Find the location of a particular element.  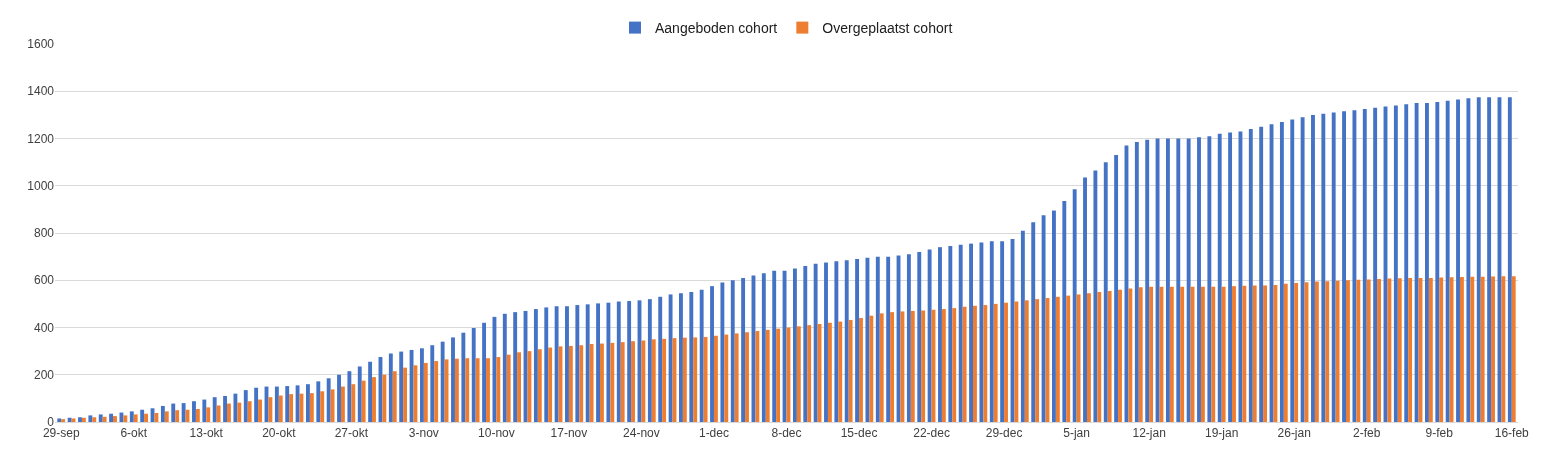

x-tick-label: 26-jan is located at coordinates (1294, 433).